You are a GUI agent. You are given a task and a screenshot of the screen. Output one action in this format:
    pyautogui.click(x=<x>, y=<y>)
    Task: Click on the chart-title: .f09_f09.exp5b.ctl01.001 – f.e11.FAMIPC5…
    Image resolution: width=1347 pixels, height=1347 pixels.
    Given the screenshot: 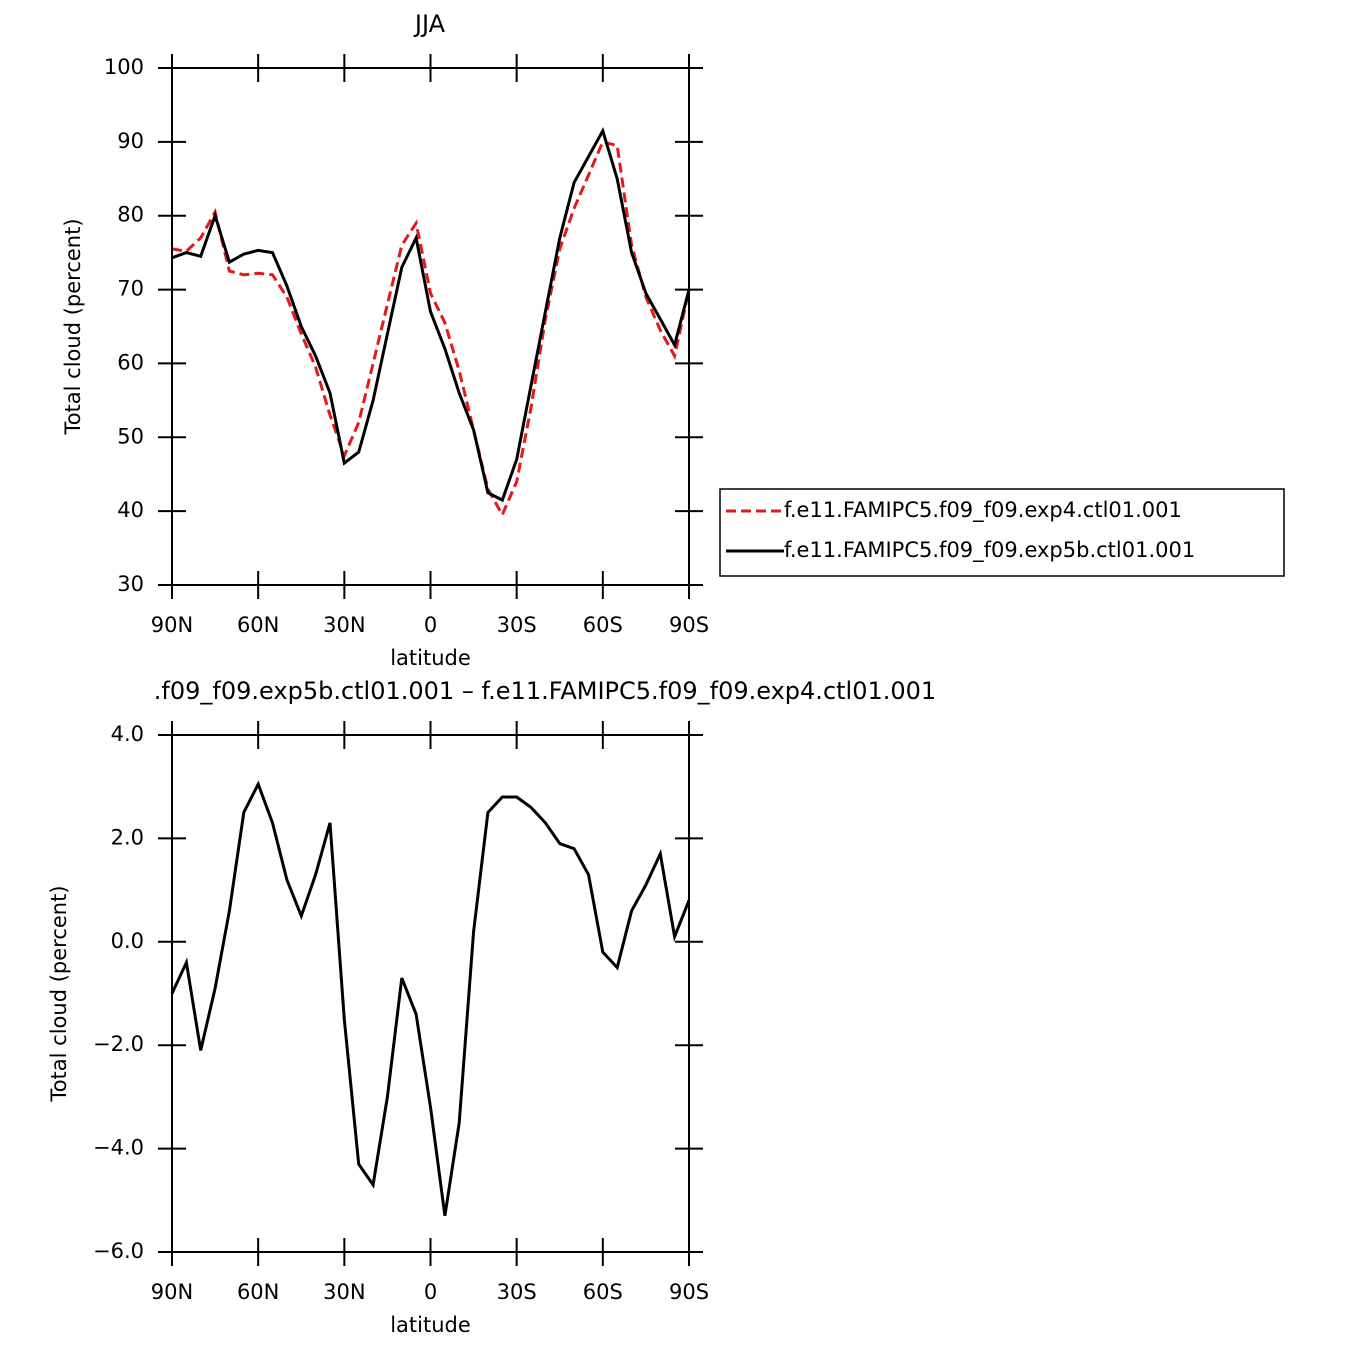 What is the action you would take?
    pyautogui.click(x=545, y=691)
    